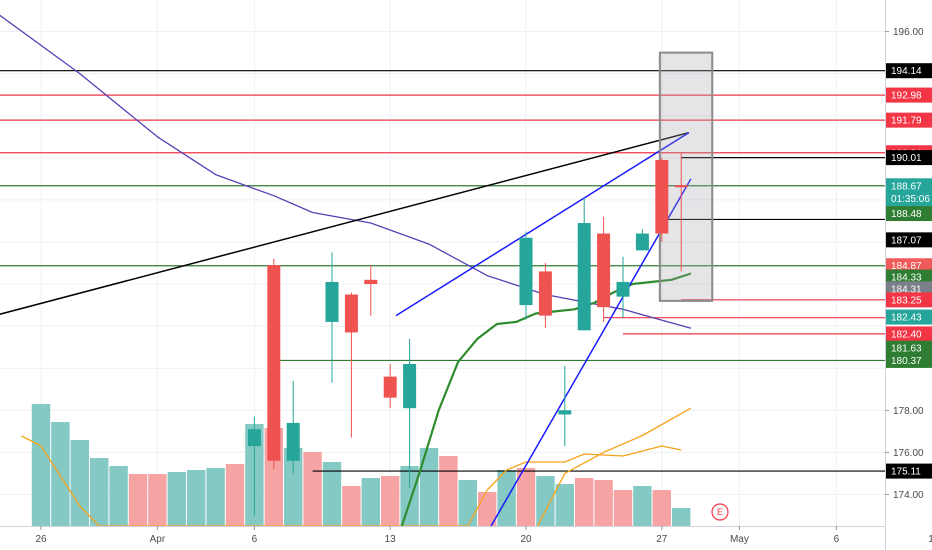 Image resolution: width=932 pixels, height=550 pixels. I want to click on earnings-markers: E, so click(720, 512).